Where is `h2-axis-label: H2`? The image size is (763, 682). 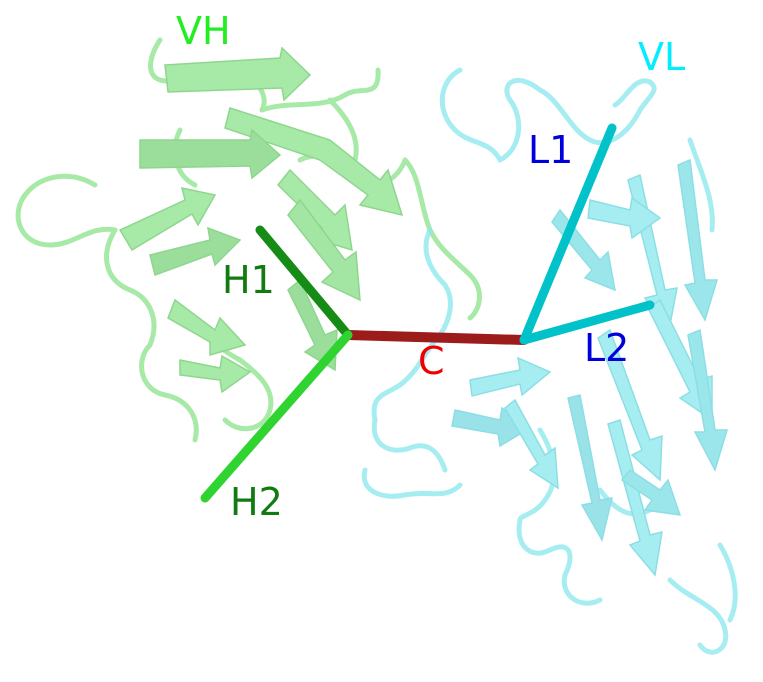
h2-axis-label: H2 is located at coordinates (256, 502).